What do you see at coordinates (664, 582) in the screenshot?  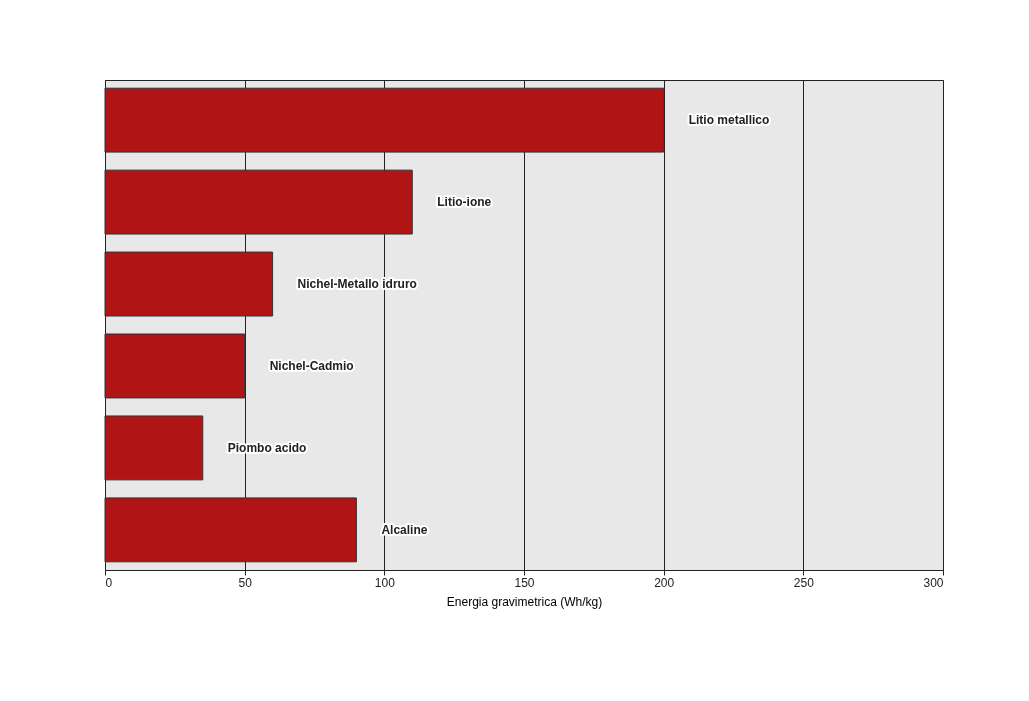 I see `x-tick-label: 200` at bounding box center [664, 582].